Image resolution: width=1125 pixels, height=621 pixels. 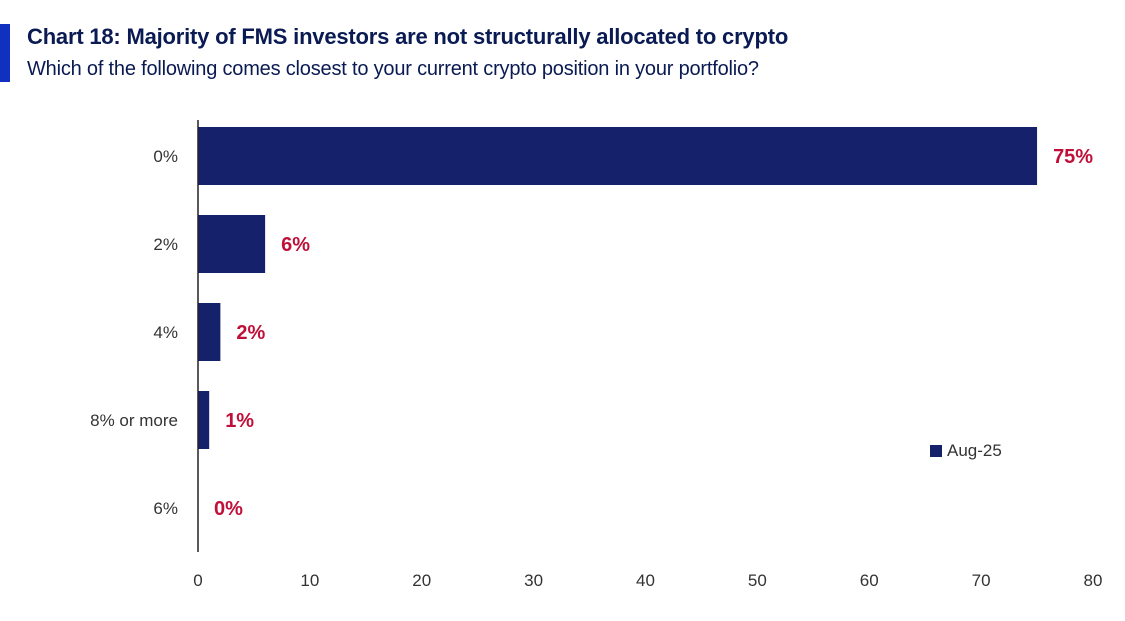 I want to click on x-tick-label: 60, so click(x=869, y=580).